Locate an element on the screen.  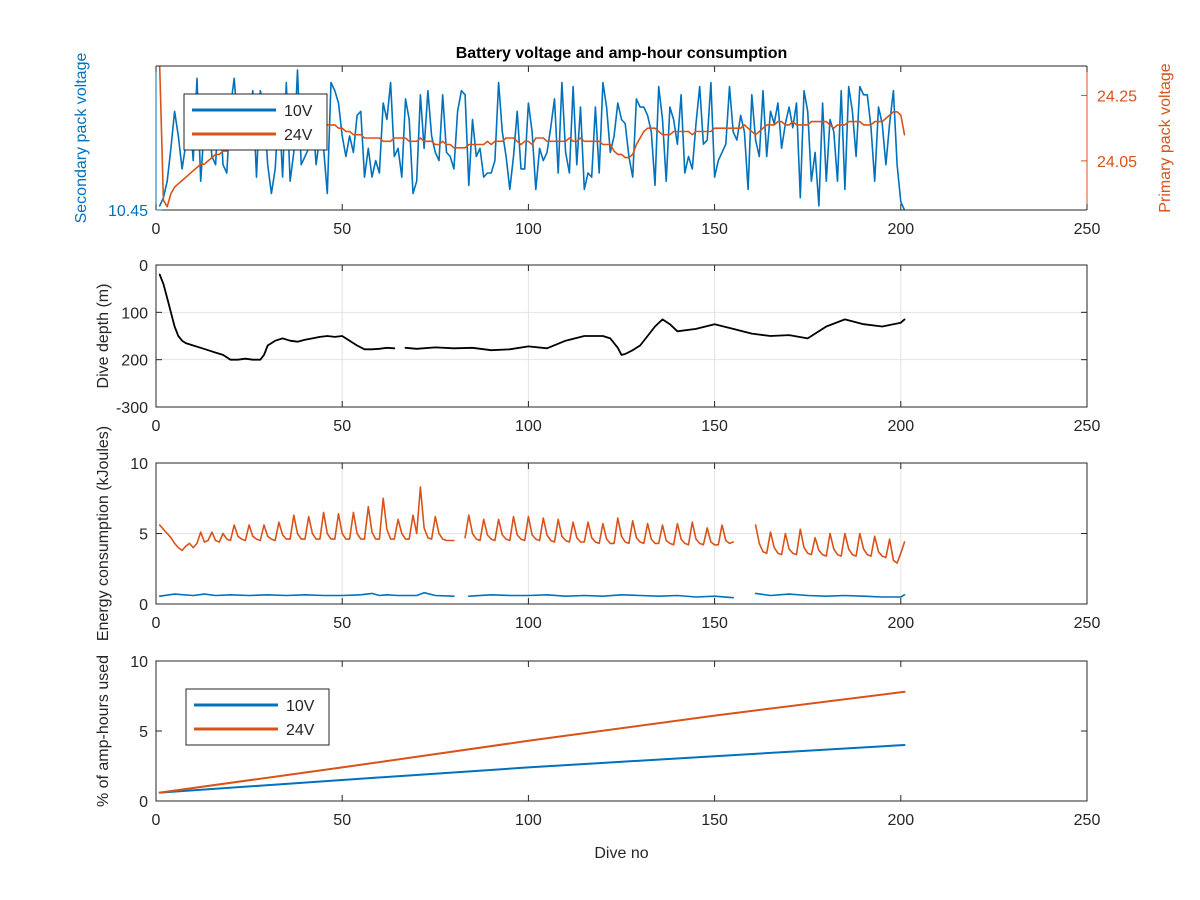
series-10v-line is located at coordinates (532, 769).